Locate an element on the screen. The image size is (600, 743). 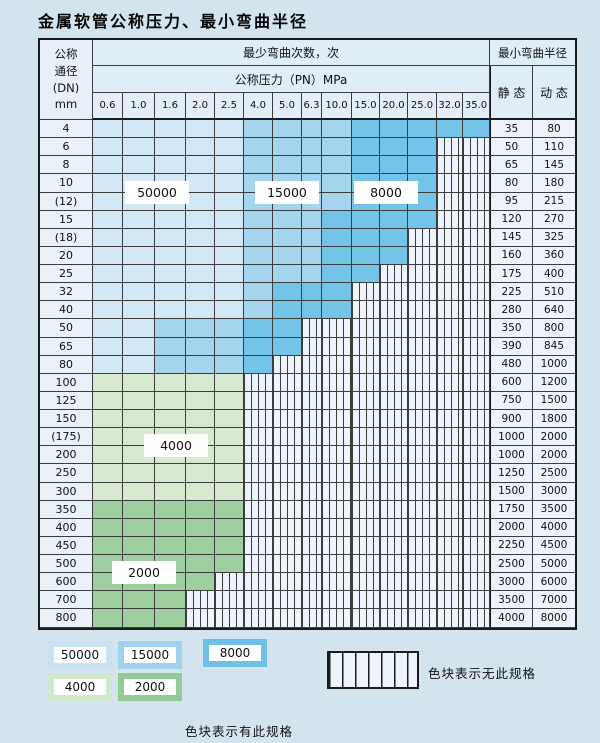
static-radius-value: 120 is located at coordinates (511, 219).